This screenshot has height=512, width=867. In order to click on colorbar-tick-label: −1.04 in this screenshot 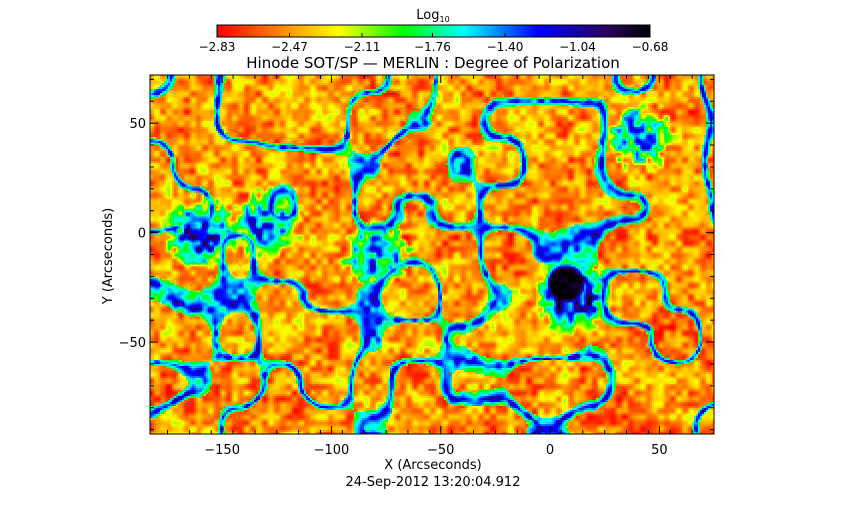, I will do `click(577, 47)`.